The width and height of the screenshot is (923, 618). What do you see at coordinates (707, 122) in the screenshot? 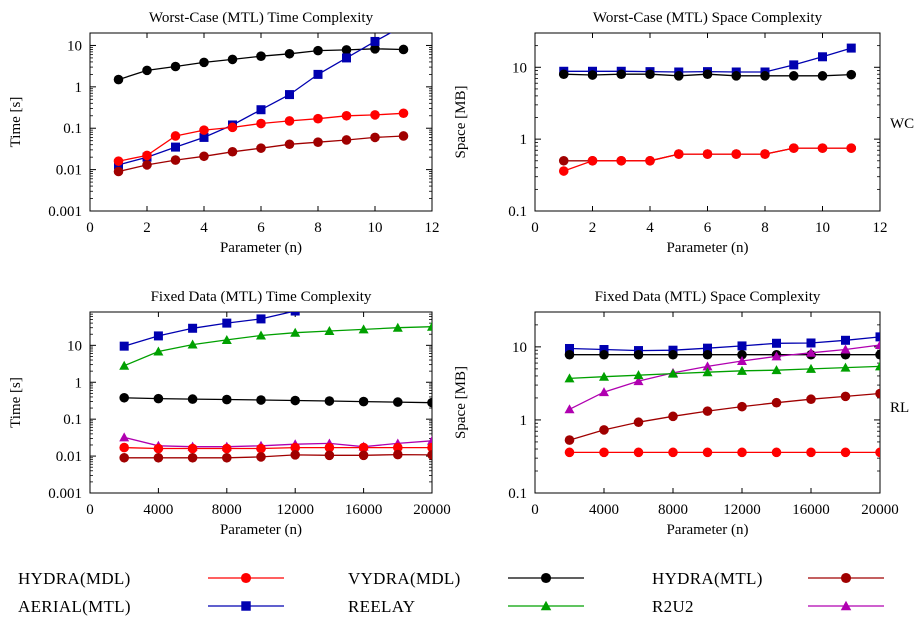
I see `plot-frame` at bounding box center [707, 122].